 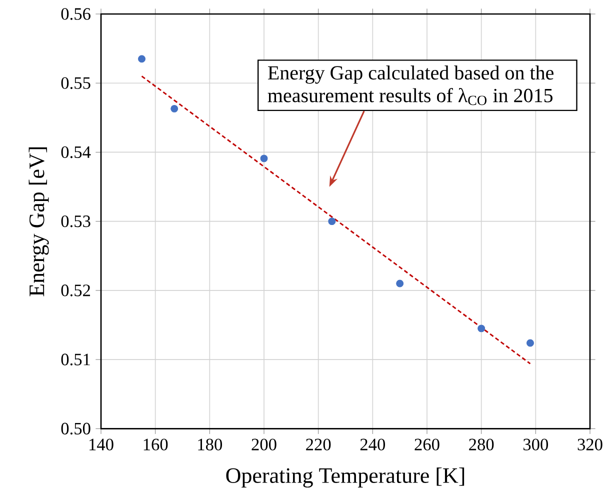 What do you see at coordinates (264, 444) in the screenshot?
I see `x-tick-label: 200` at bounding box center [264, 444].